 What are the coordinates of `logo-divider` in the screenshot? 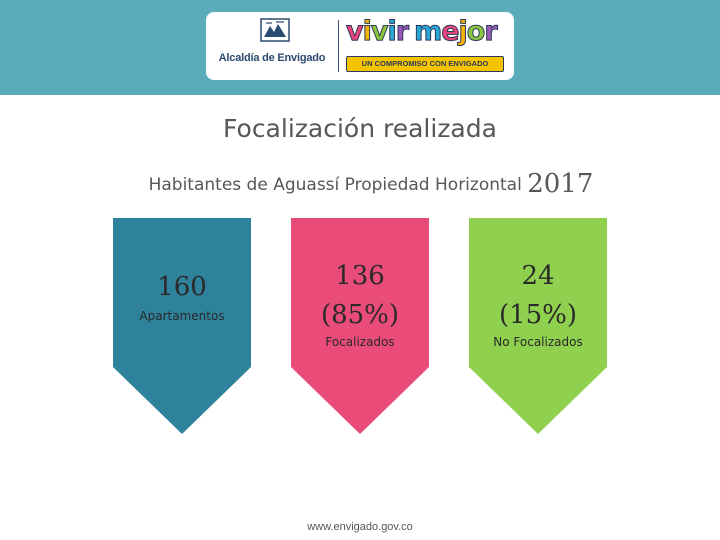 It's located at (338, 46).